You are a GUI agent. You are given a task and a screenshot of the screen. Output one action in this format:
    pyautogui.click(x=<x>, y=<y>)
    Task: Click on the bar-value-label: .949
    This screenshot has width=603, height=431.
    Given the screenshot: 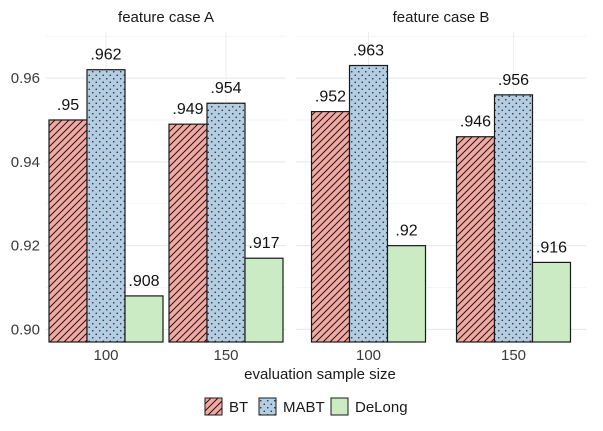 What is the action you would take?
    pyautogui.click(x=187, y=109)
    